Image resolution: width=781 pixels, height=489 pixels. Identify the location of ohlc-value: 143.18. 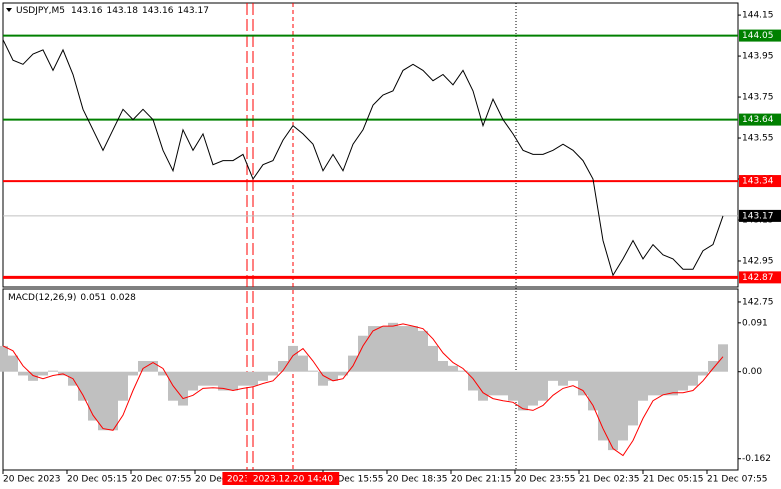
(122, 11).